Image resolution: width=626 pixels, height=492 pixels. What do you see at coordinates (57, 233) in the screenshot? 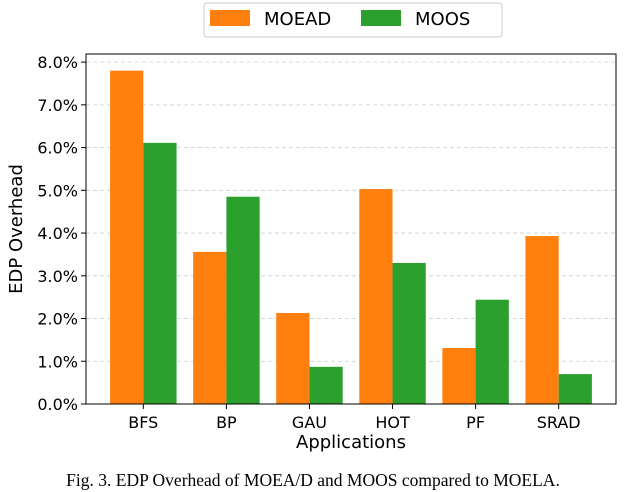
I see `y-tick-label: 4.0%` at bounding box center [57, 233].